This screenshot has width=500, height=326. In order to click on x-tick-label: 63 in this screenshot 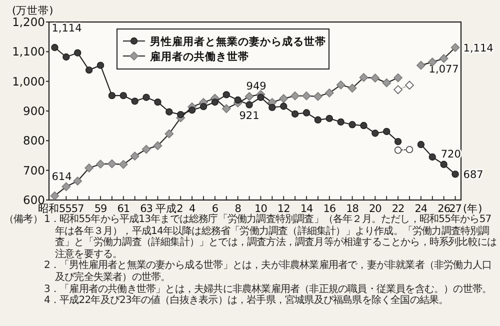, I will do `click(146, 209)`.